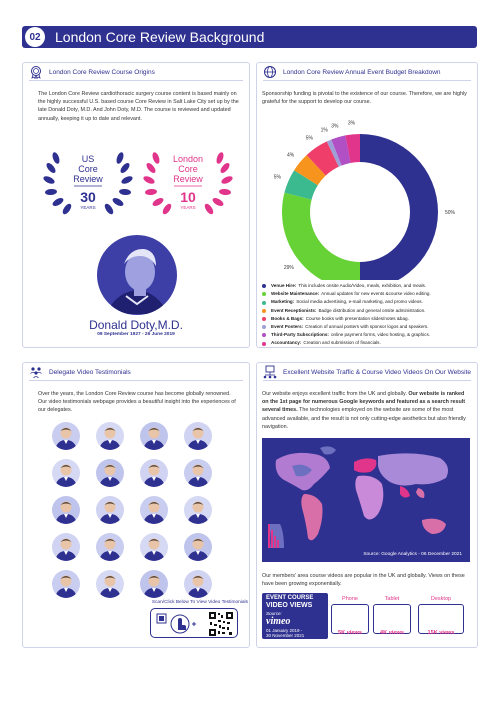  I want to click on london-badge-number: 10, so click(188, 197).